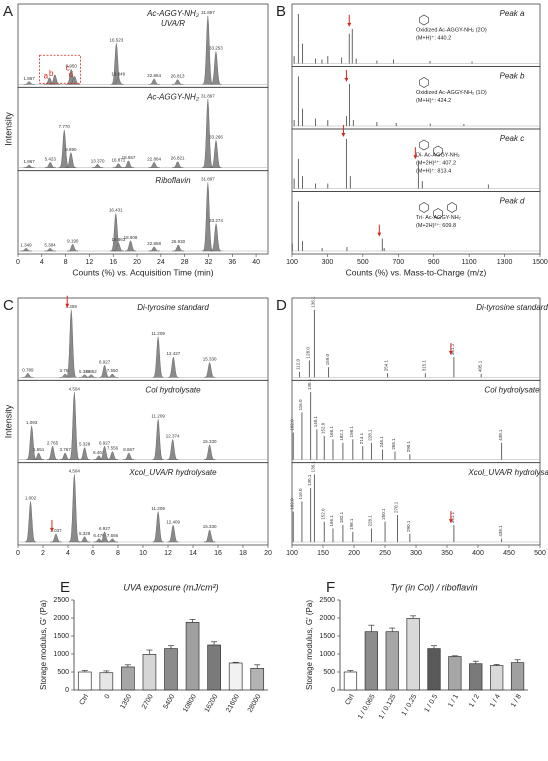  What do you see at coordinates (351, 432) in the screenshot?
I see `peak-label: 198.1` at bounding box center [351, 432].